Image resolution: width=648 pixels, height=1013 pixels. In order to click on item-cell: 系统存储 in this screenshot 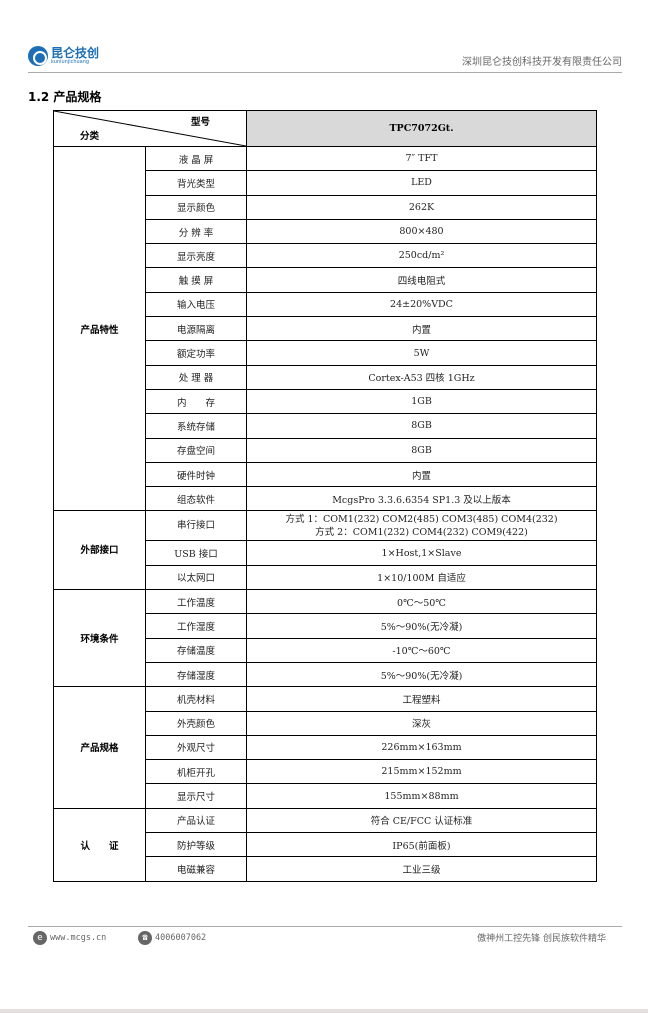, I will do `click(196, 426)`.